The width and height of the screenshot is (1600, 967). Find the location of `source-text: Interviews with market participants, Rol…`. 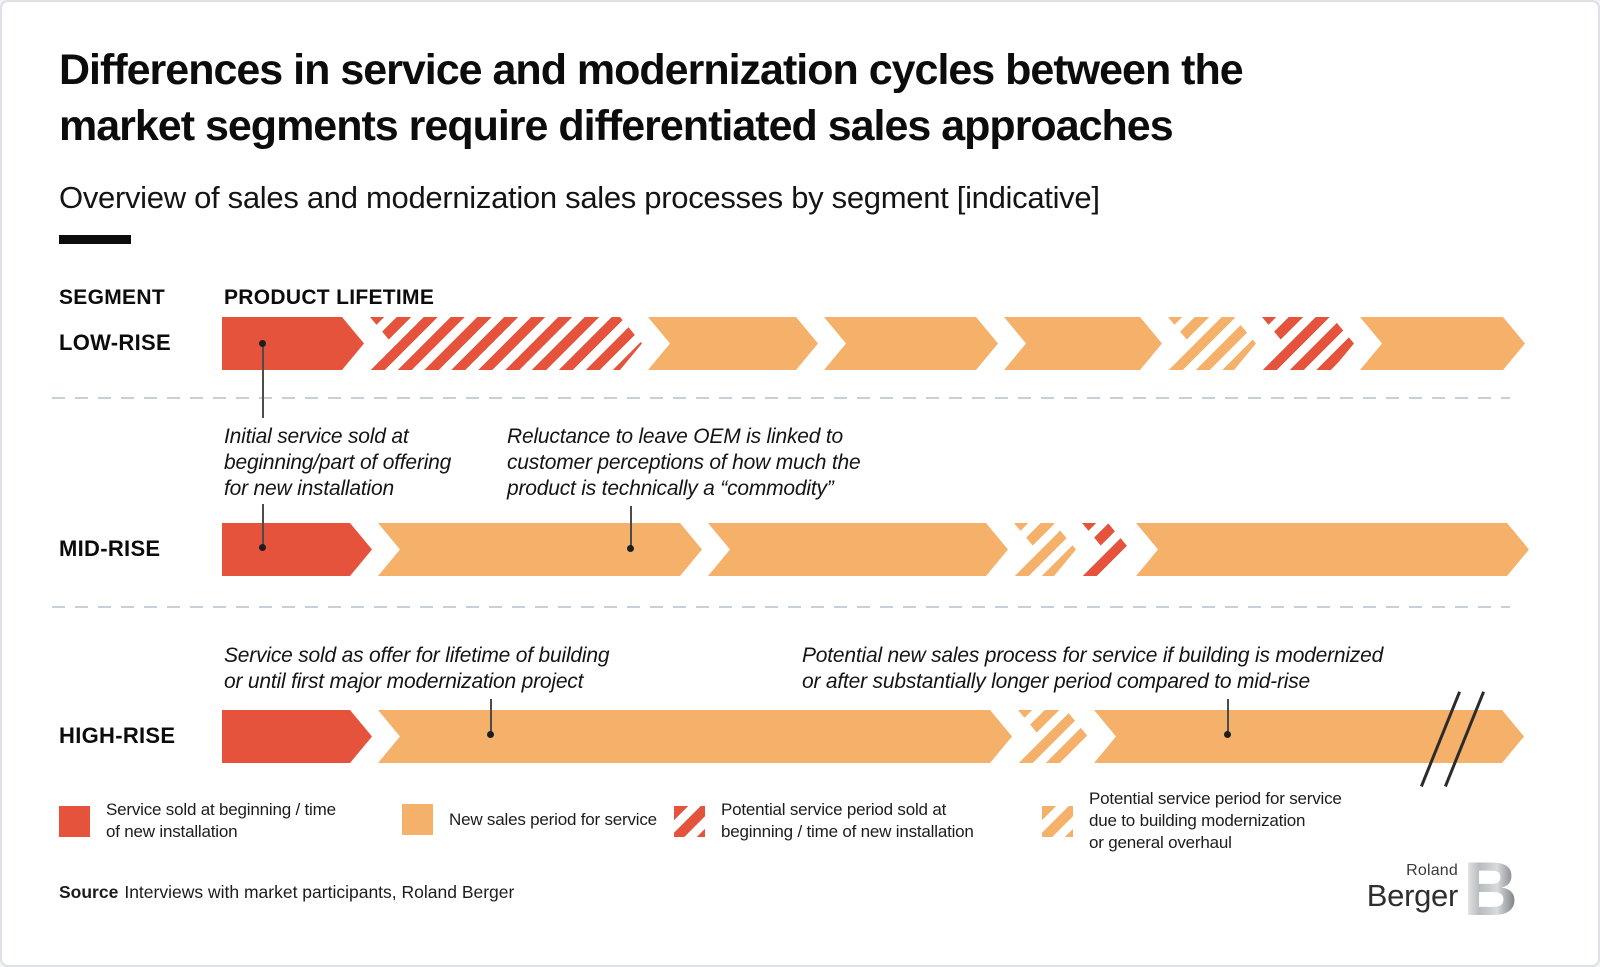

source-text: Interviews with market participants, Rol… is located at coordinates (319, 892).